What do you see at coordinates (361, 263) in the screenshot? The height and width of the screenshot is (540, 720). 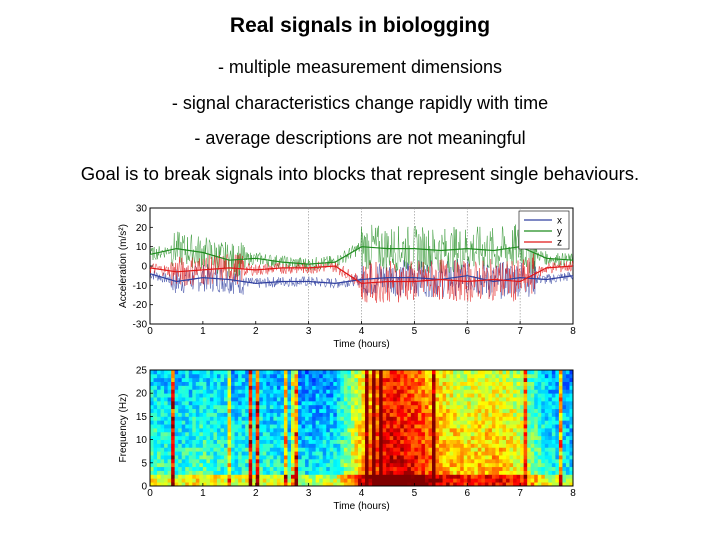 I see `signal-noise` at bounding box center [361, 263].